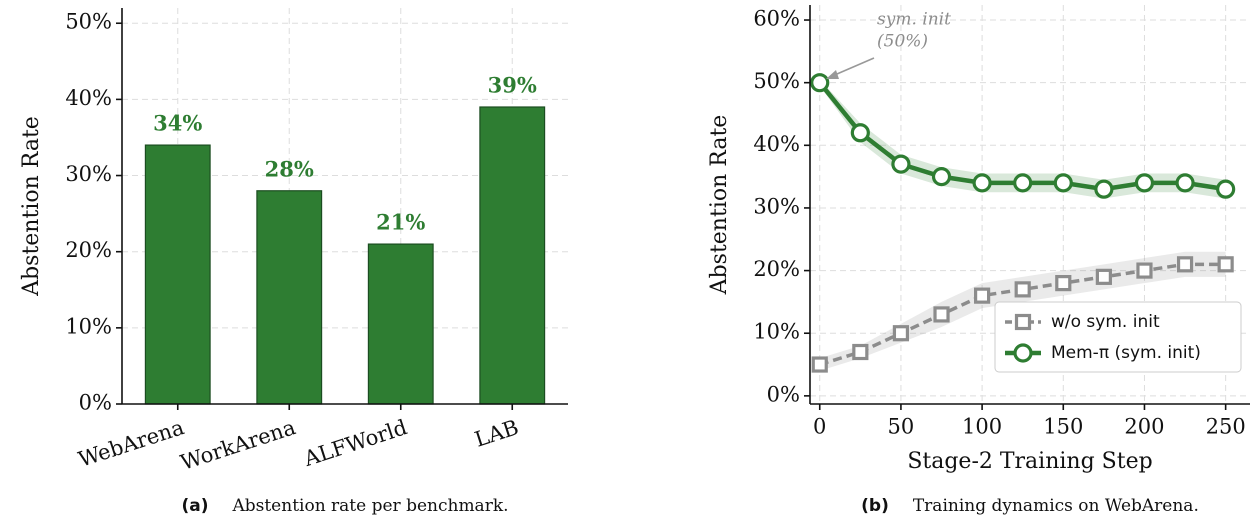  What do you see at coordinates (1021, 136) in the screenshot?
I see `series-line` at bounding box center [1021, 136].